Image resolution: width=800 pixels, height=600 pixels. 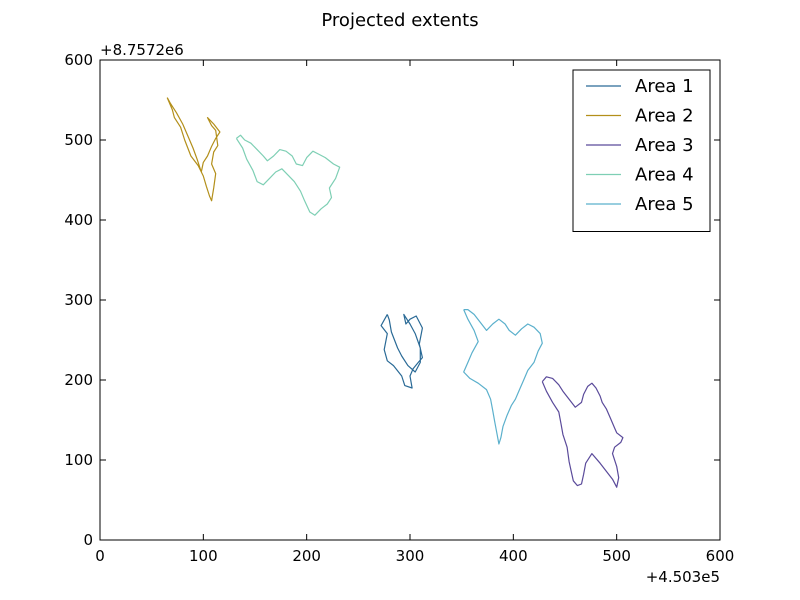 I want to click on x-tick-label: 100, so click(x=203, y=556).